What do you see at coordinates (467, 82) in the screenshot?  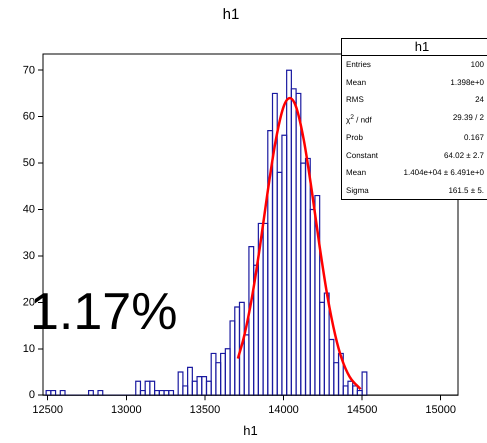 I see `annotation: 1.398e+0` at bounding box center [467, 82].